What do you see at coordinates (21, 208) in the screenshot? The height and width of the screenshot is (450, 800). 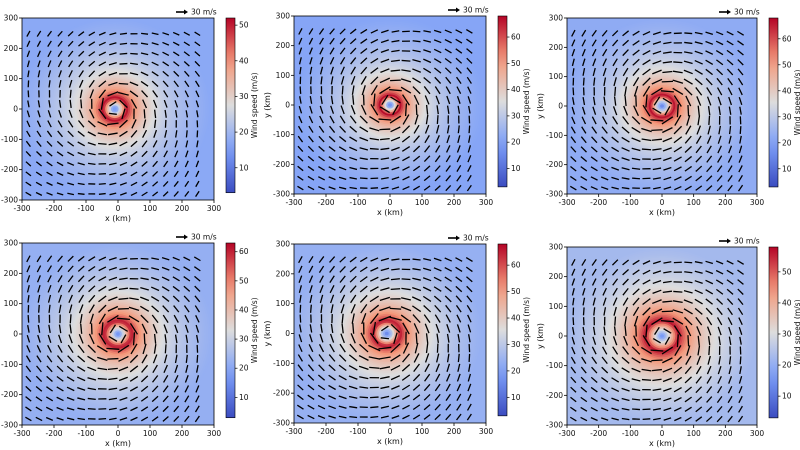 I see `x-tick-label: -300` at bounding box center [21, 208].